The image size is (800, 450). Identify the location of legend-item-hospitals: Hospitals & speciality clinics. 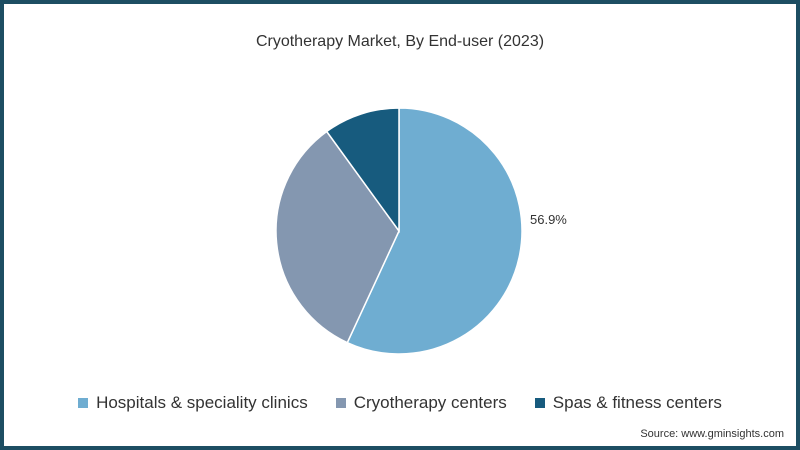
(193, 403).